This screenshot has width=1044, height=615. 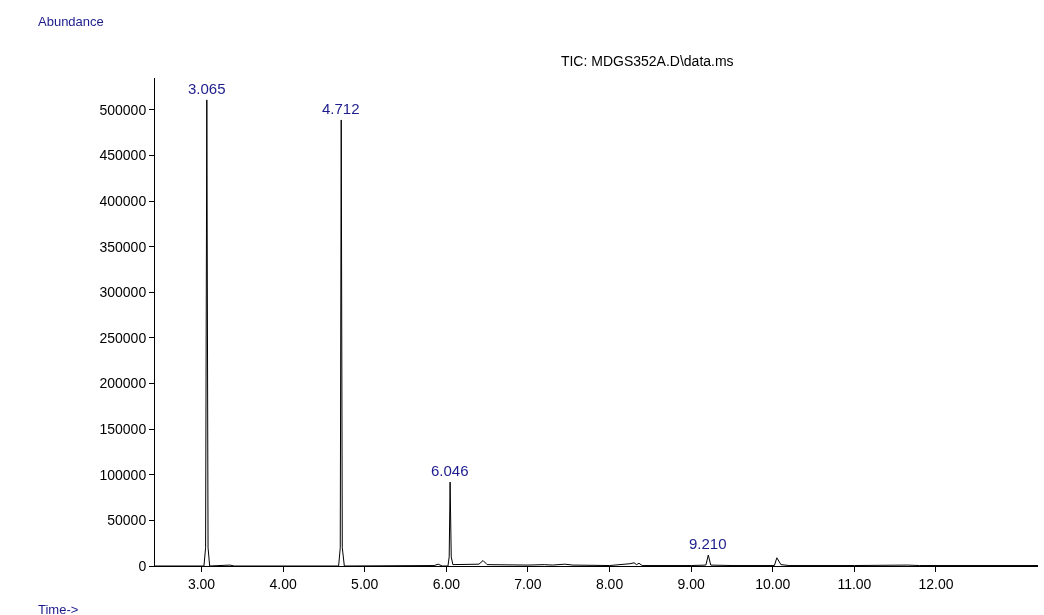 What do you see at coordinates (283, 583) in the screenshot?
I see `x-tick-label: 4.00` at bounding box center [283, 583].